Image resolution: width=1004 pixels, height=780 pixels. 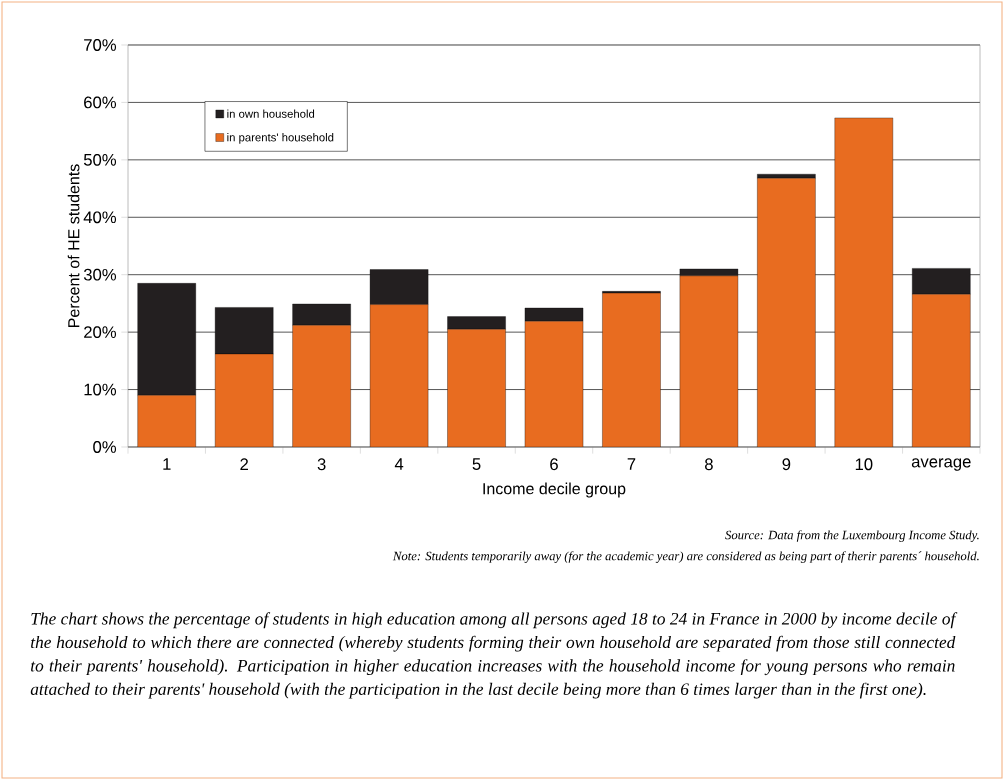 What do you see at coordinates (73, 245) in the screenshot?
I see `y-axis-title: Percent of HE students` at bounding box center [73, 245].